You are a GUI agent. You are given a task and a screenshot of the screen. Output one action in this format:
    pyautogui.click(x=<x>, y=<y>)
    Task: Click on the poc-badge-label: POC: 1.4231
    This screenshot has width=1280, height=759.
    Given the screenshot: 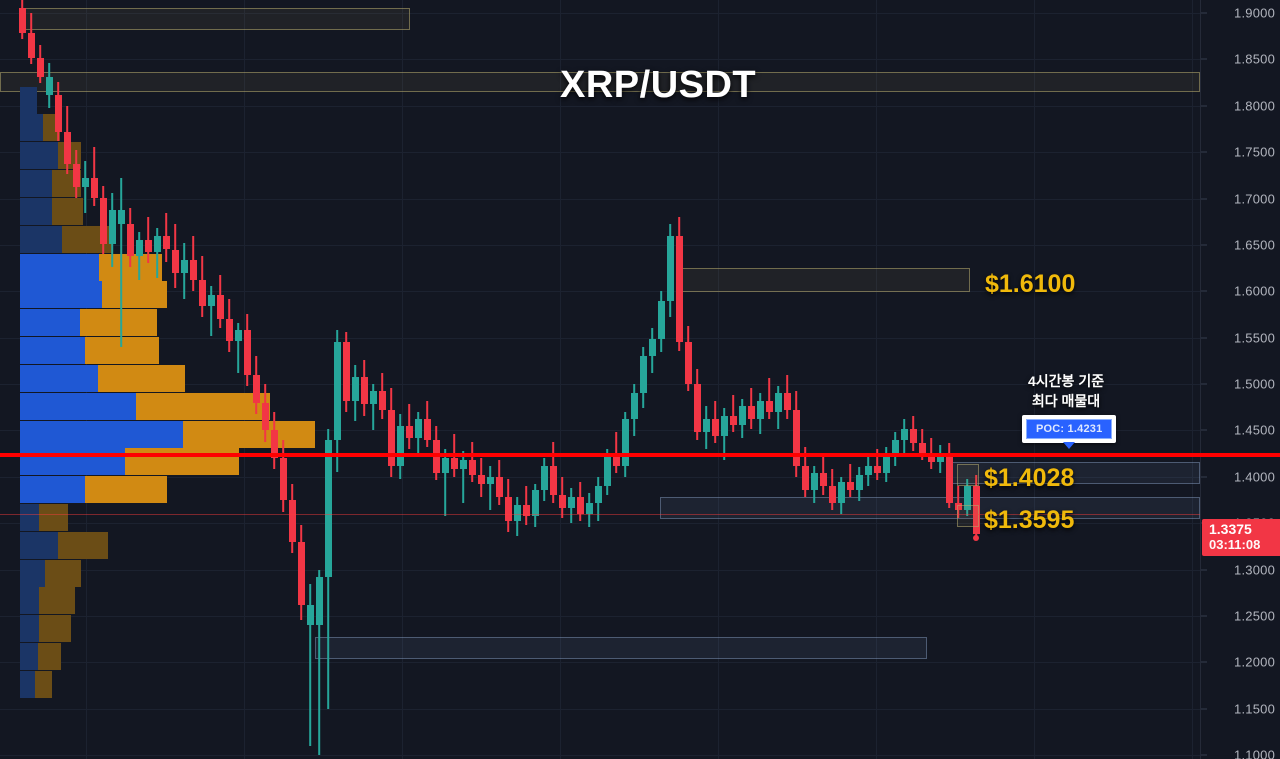 What is the action you would take?
    pyautogui.click(x=1069, y=429)
    